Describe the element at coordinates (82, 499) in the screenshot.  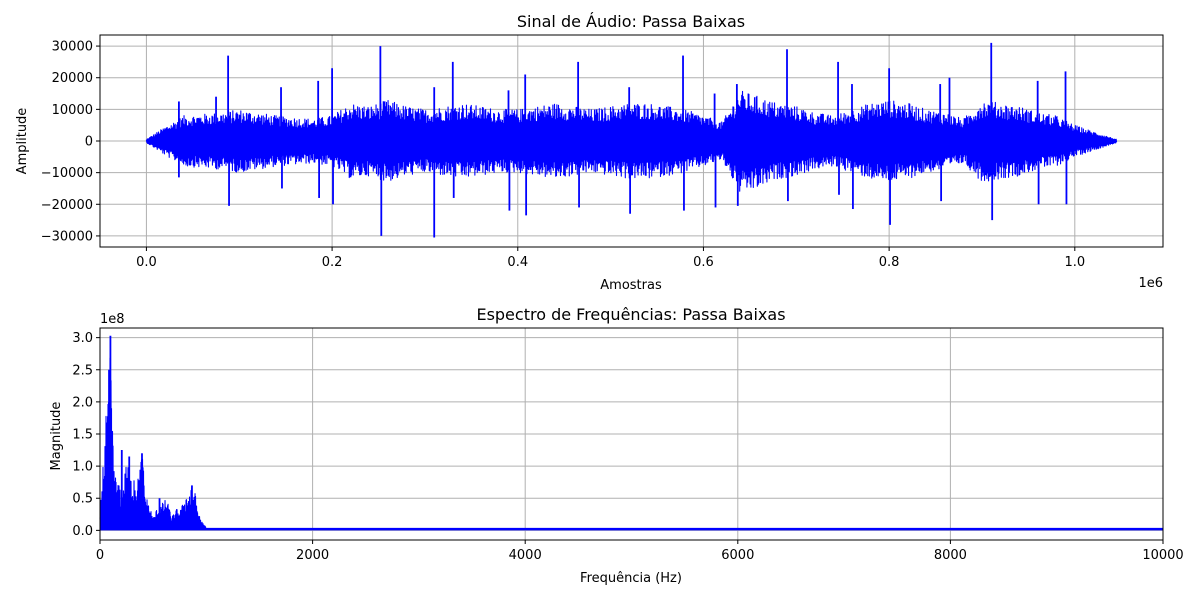
I see `y-tick-label: 0.5` at that location.